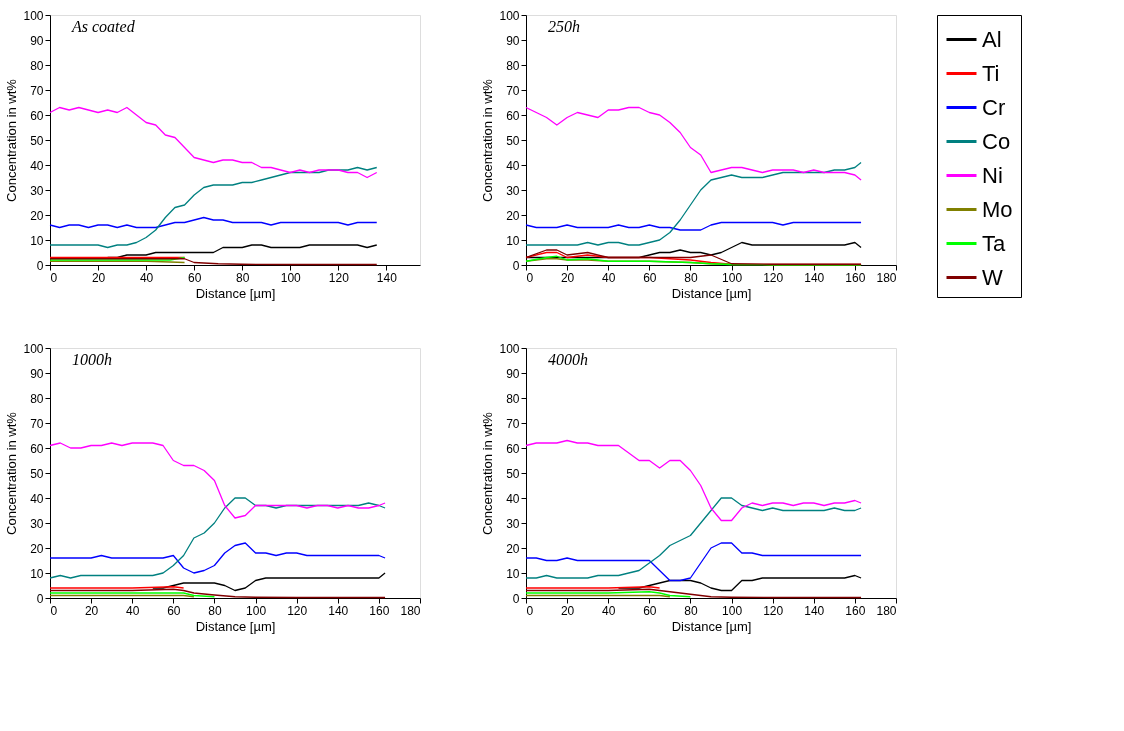  What do you see at coordinates (103, 26) in the screenshot?
I see `chart-title: As coated` at bounding box center [103, 26].